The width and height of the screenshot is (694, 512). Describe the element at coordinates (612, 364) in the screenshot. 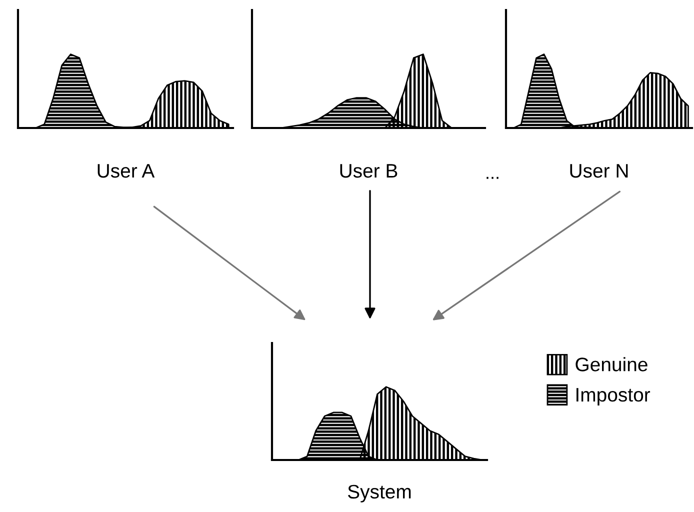

I see `text: Genuine` at that location.